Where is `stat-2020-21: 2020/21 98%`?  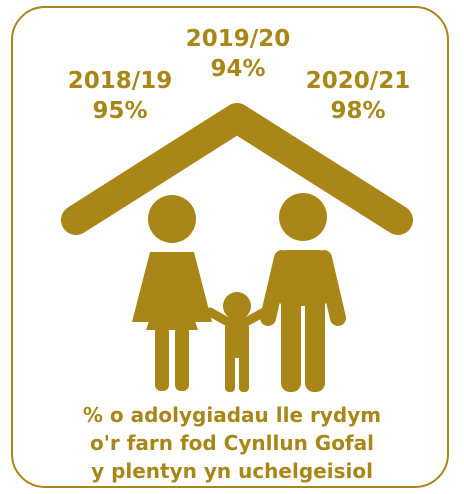 stat-2020-21: 2020/21 98% is located at coordinates (358, 96).